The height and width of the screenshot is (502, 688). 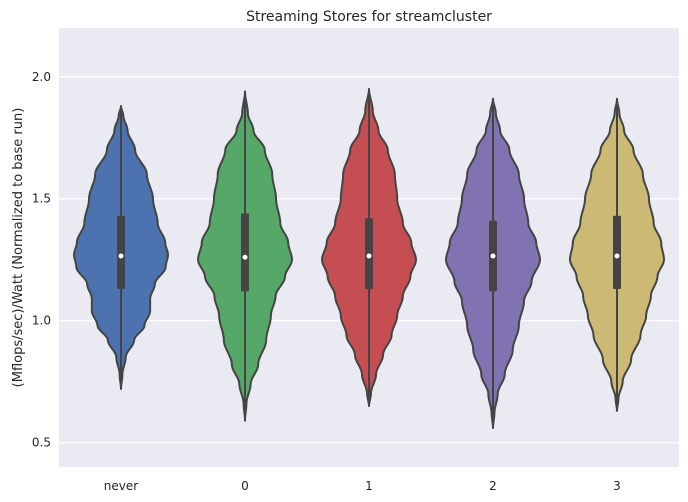 I want to click on y-tick-labels: 0.5 1.0 1.5 2.0, so click(x=41, y=260).